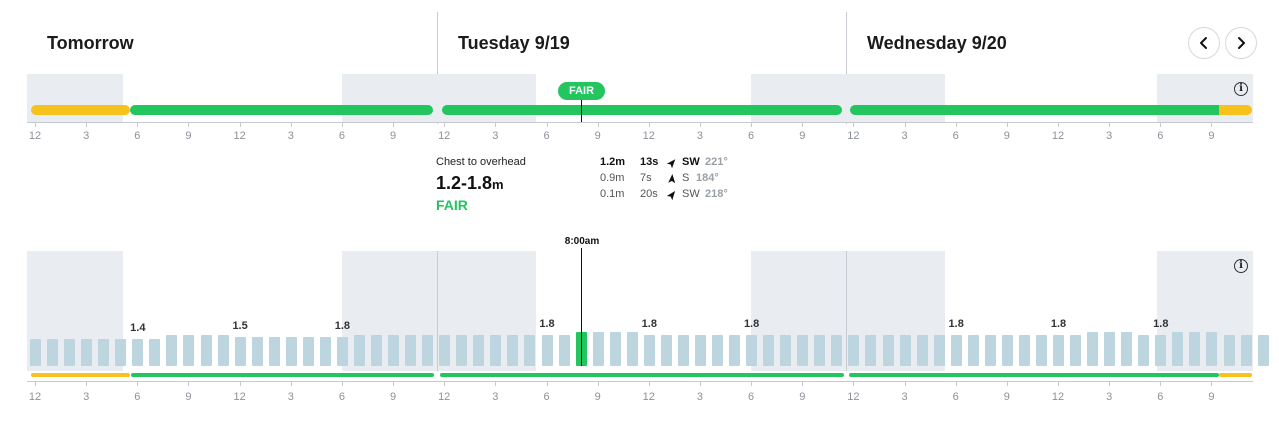 Image resolution: width=1279 pixels, height=423 pixels. I want to click on next-day-button, so click(1241, 43).